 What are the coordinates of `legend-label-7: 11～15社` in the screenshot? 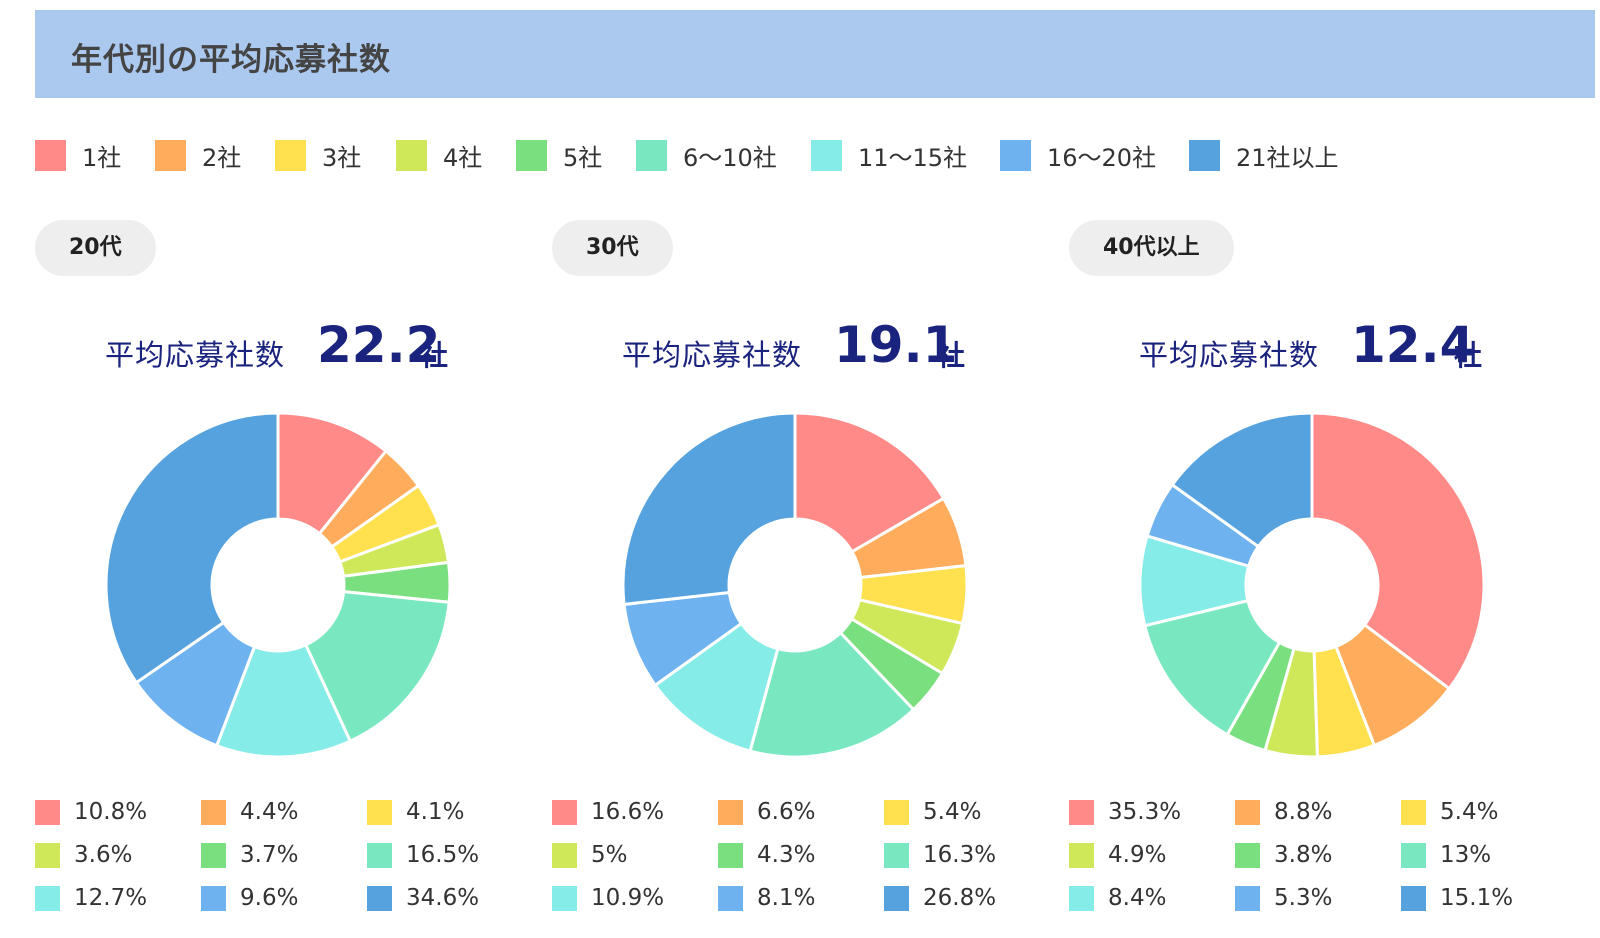 It's located at (913, 157).